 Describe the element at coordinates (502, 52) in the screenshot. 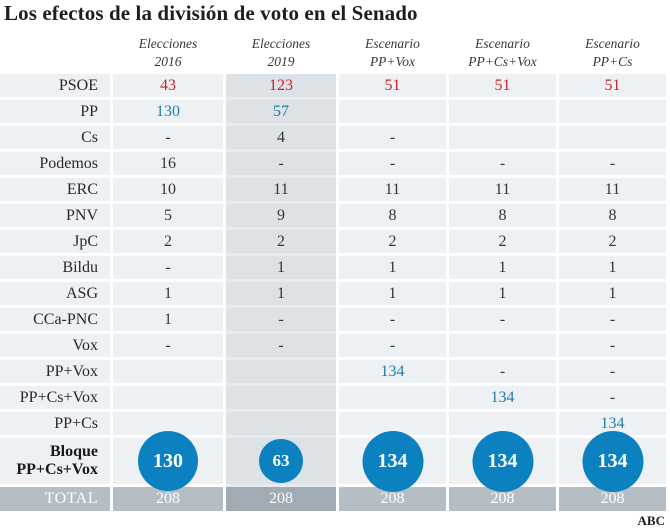

I see `header-escenario-ppcsvox: Escenario PP+Cs+Vox` at that location.